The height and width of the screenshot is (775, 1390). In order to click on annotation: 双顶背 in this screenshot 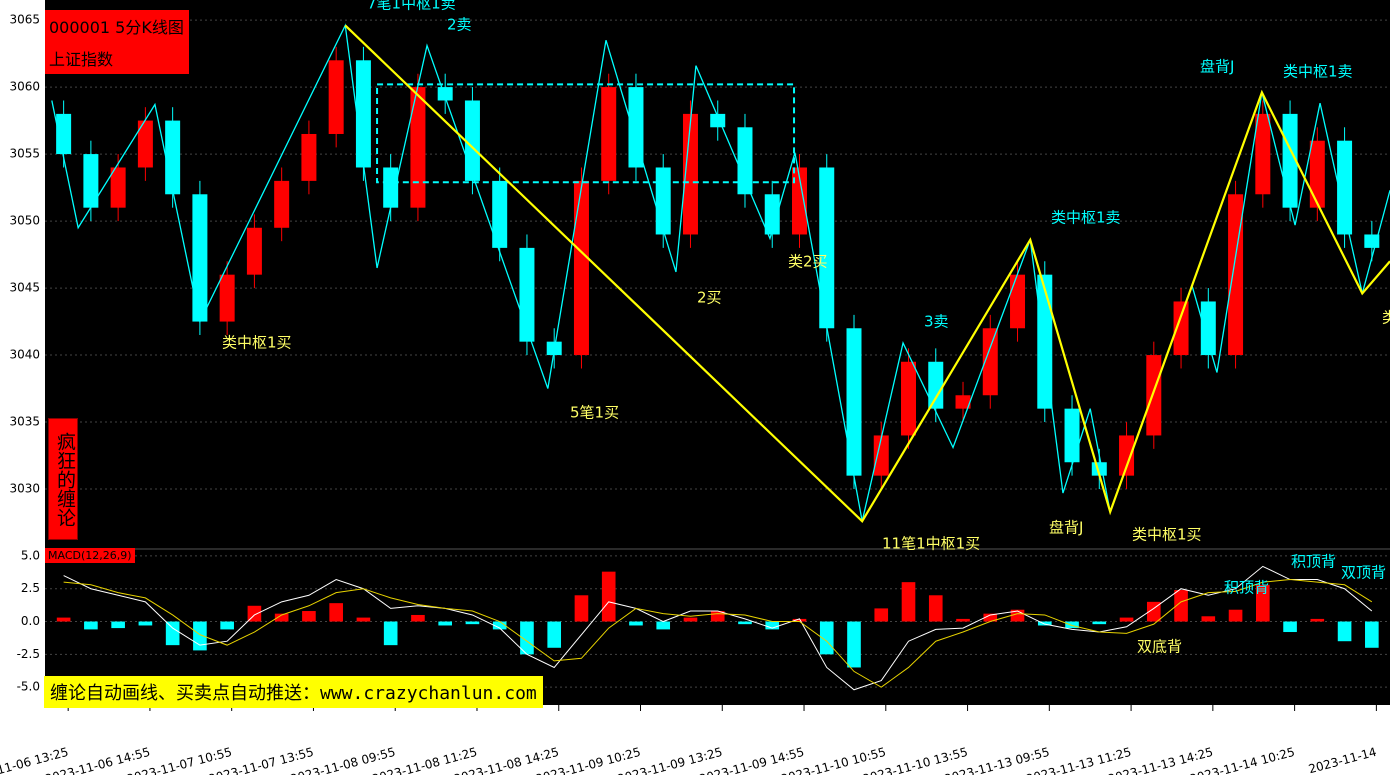, I will do `click(1363, 573)`.